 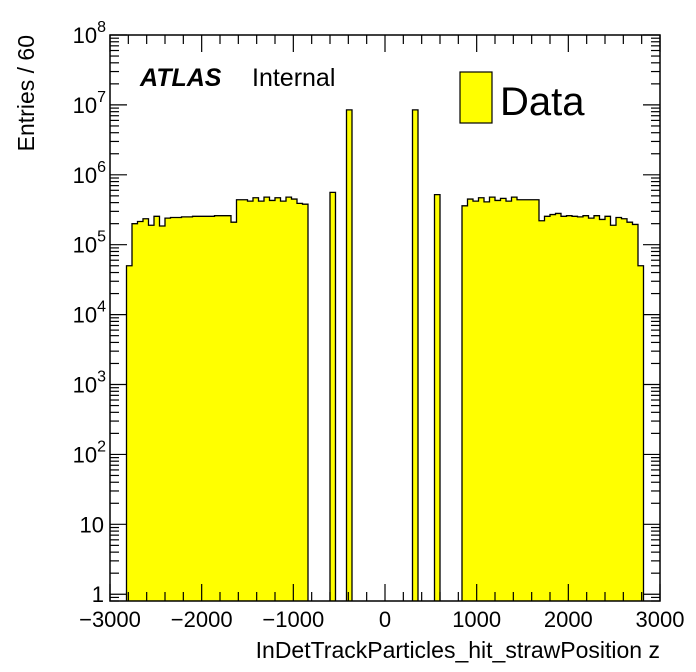 What do you see at coordinates (293, 619) in the screenshot?
I see `x-tick-label: −1000` at bounding box center [293, 619].